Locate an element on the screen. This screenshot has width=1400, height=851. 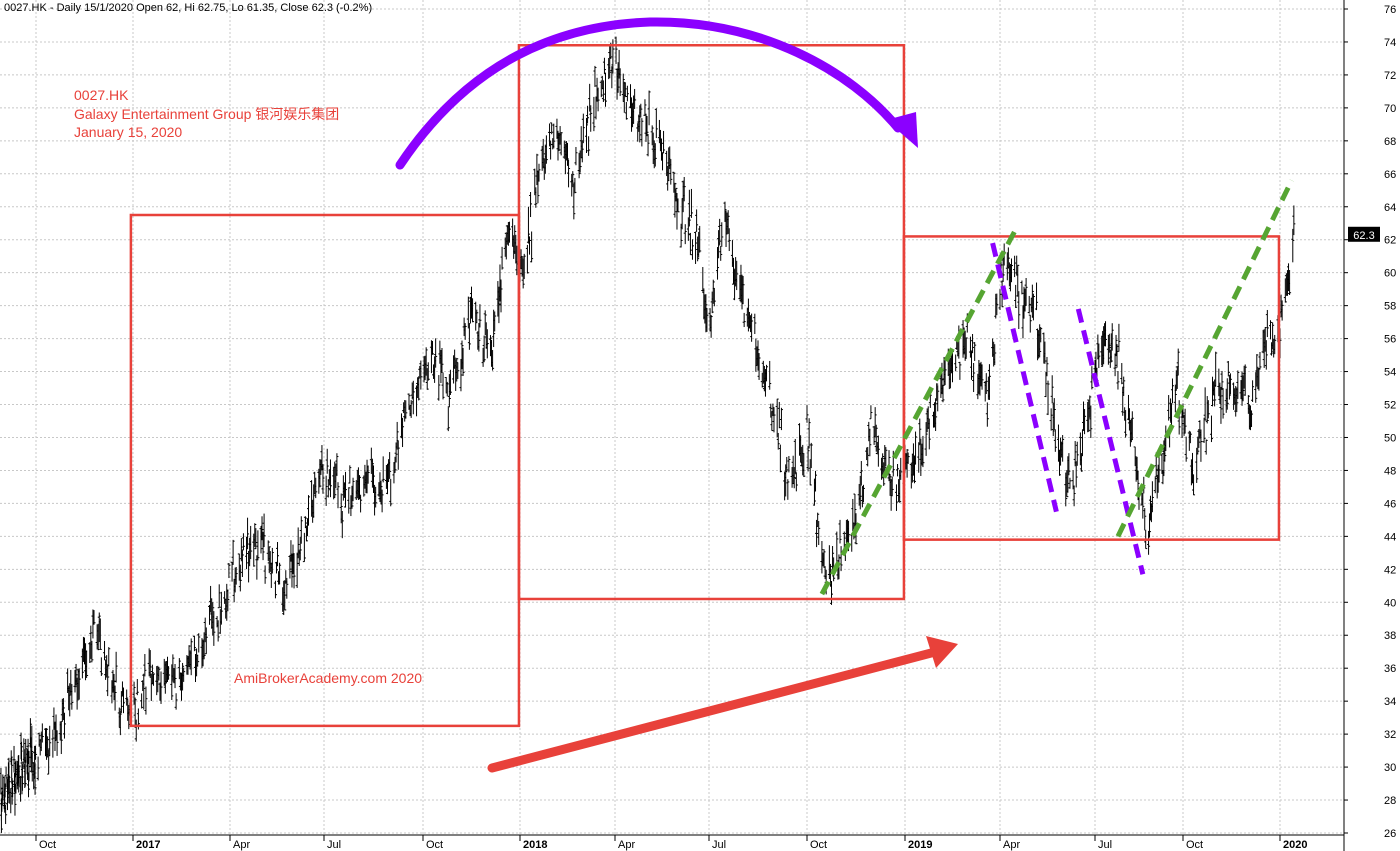
y-tick-label: 62 is located at coordinates (1390, 241).